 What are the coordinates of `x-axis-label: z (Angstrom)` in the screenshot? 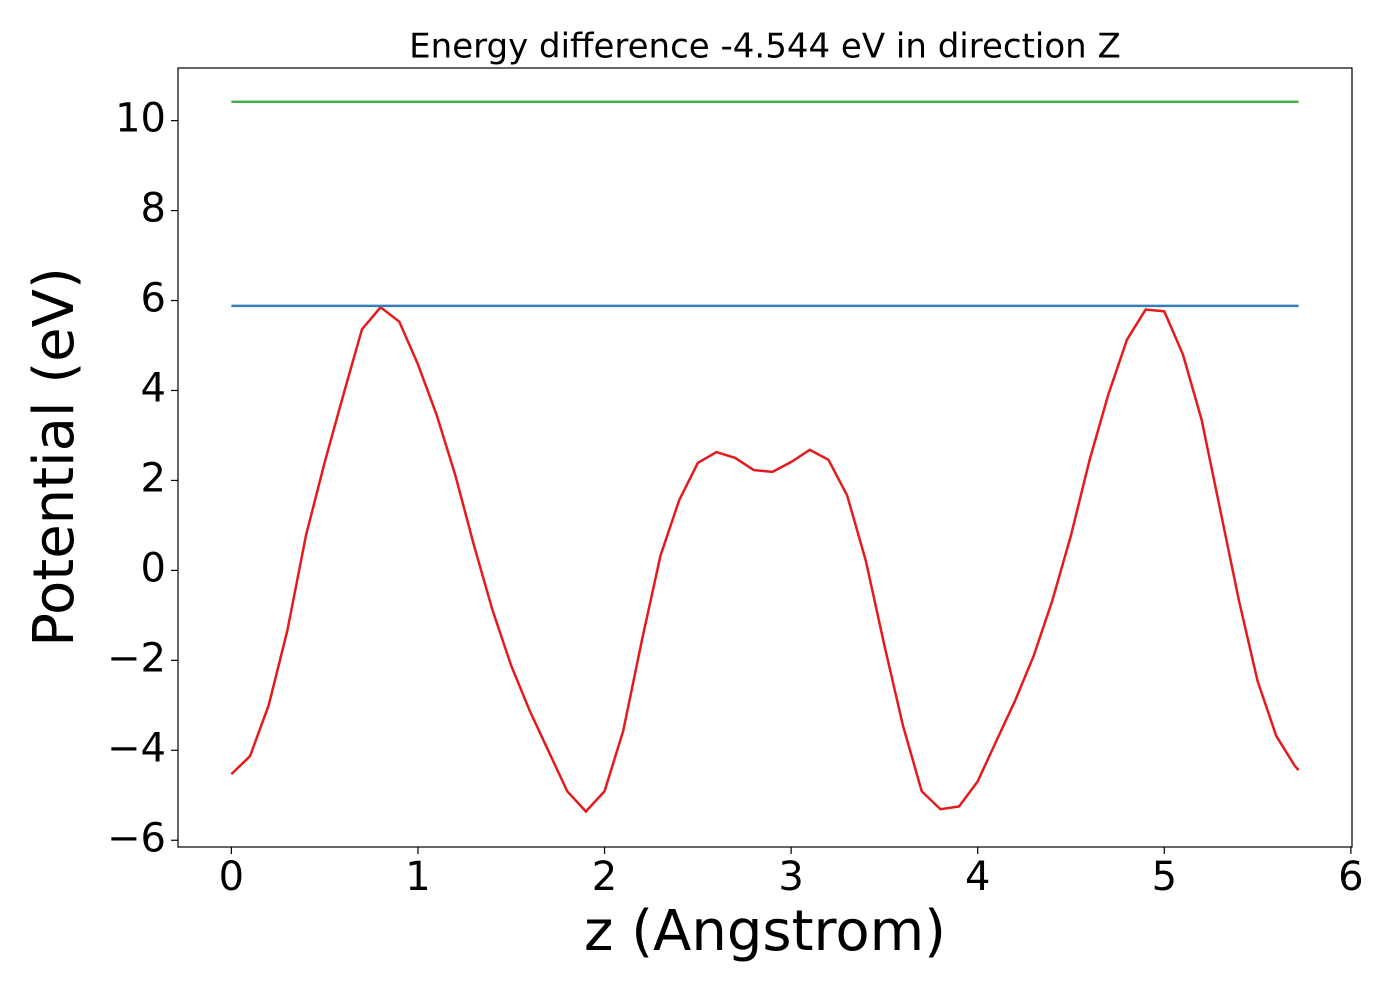 It's located at (765, 931).